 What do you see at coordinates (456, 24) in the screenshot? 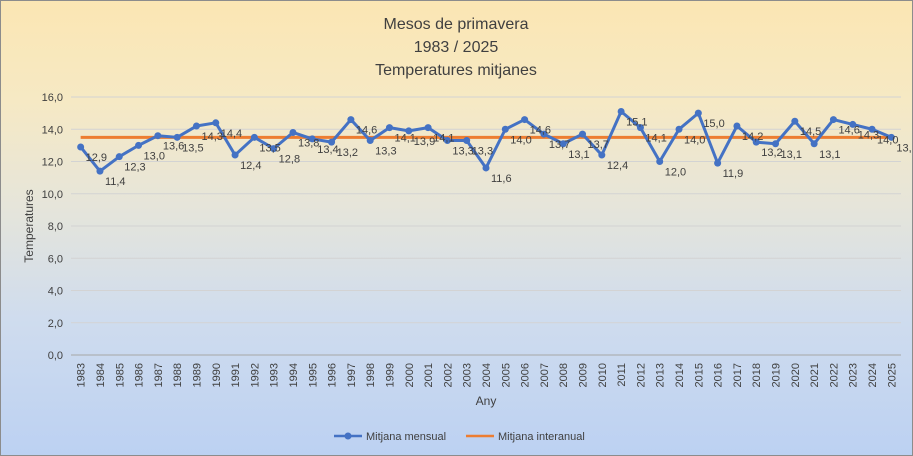
I see `chart-title-line-1: Mesos de primavera` at bounding box center [456, 24].